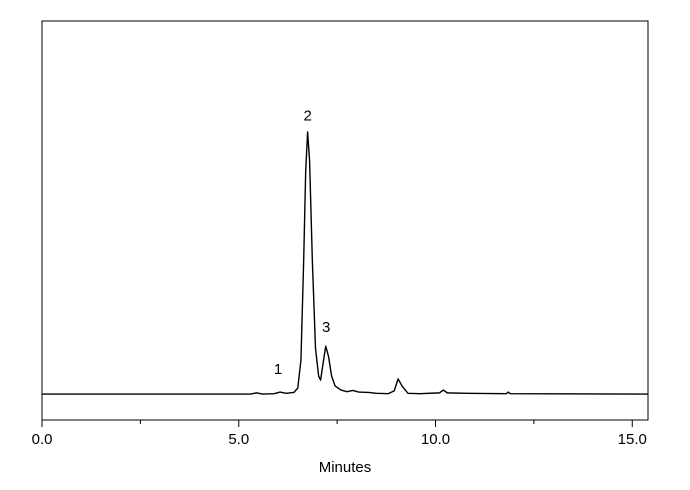 This screenshot has height=490, width=690. Describe the element at coordinates (42, 439) in the screenshot. I see `x-tick-label: 0.0` at that location.